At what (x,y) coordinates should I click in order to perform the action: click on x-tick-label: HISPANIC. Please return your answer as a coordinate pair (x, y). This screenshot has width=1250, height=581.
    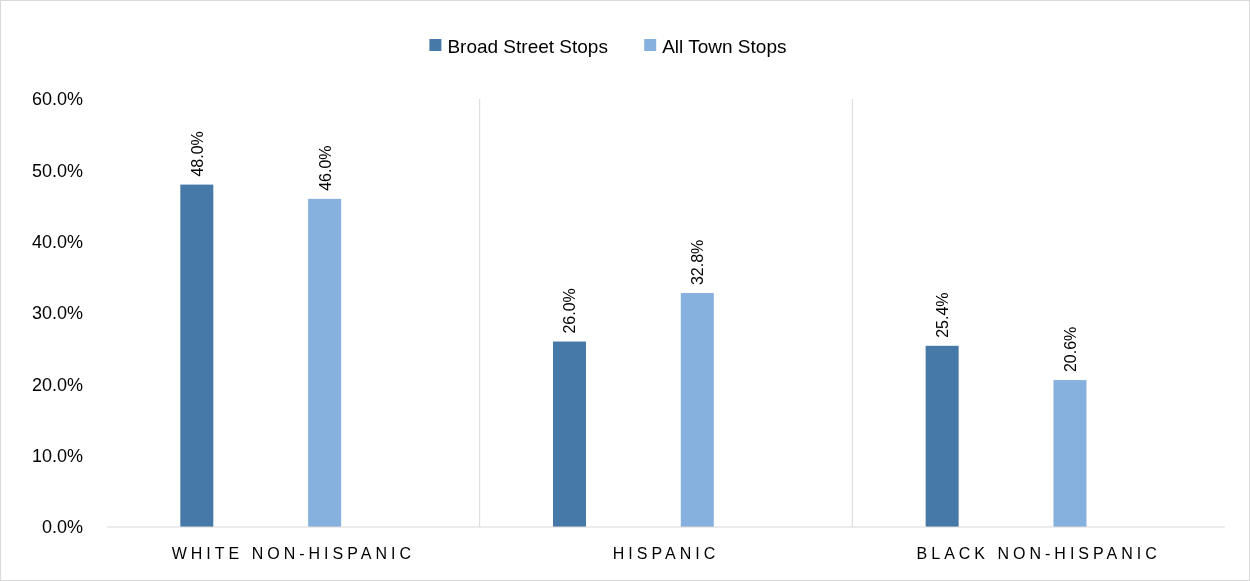
    Looking at the image, I should click on (666, 553).